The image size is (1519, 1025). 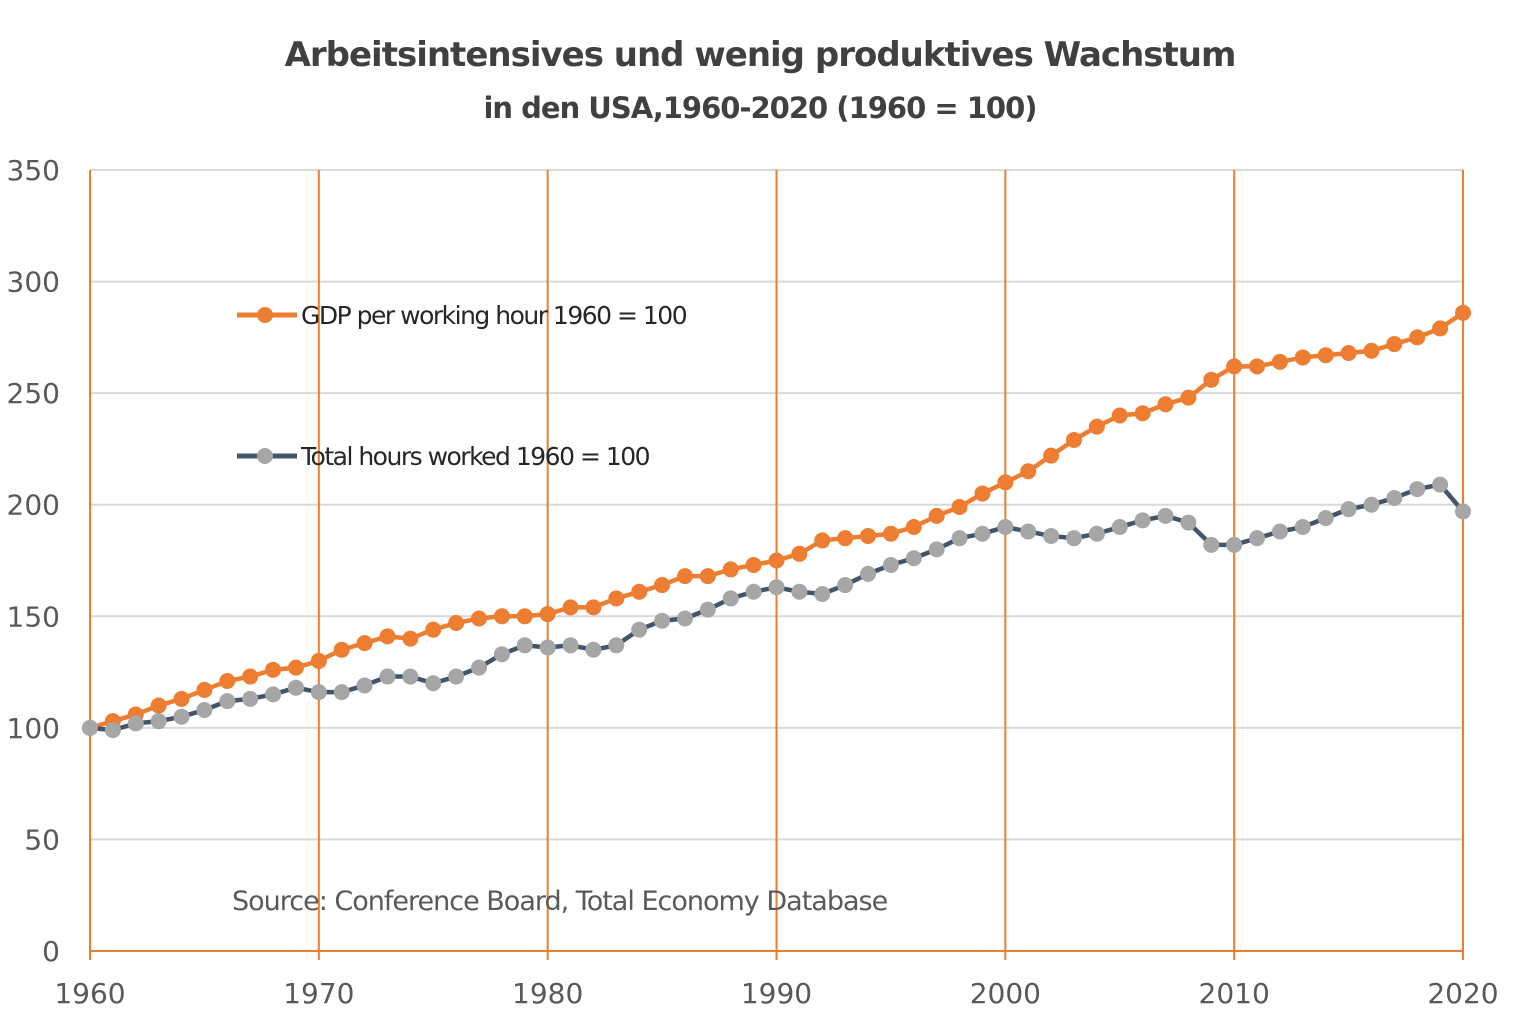 I want to click on x-tick-label: 2000, so click(x=1005, y=993).